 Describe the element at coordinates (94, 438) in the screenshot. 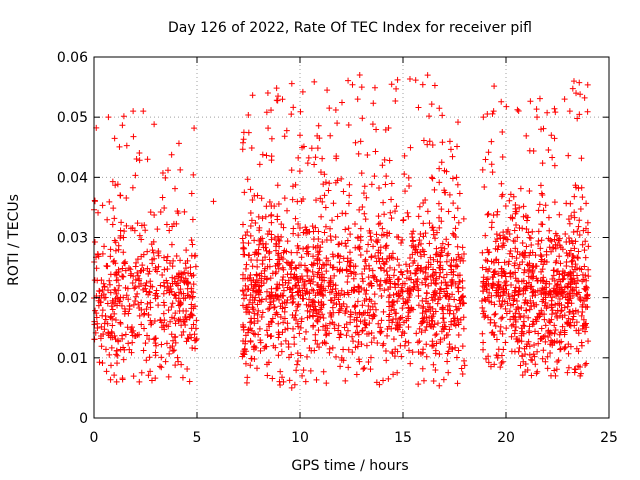

I see `x-tick-label: 0` at that location.